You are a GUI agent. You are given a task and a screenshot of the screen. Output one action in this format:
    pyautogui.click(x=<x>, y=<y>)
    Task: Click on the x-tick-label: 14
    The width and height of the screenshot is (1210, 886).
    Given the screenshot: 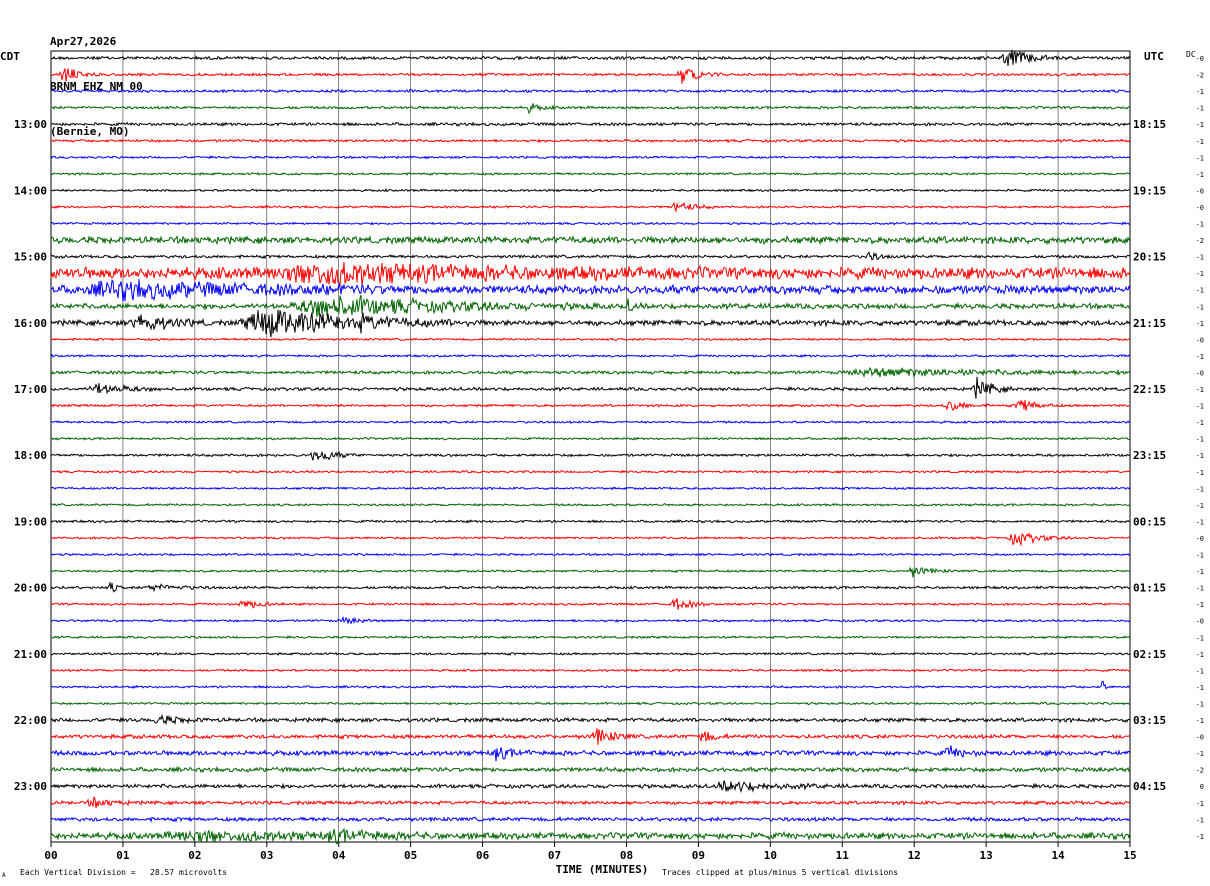 What is the action you would take?
    pyautogui.click(x=1058, y=855)
    